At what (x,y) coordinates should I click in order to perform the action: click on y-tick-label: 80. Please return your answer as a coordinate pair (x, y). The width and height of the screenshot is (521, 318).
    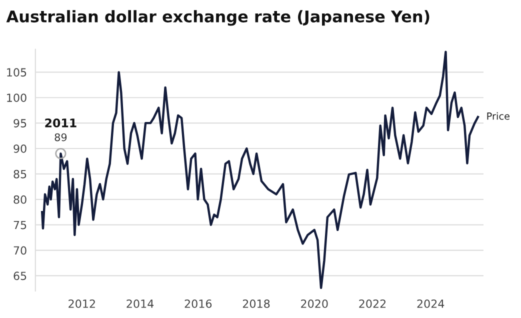
    Looking at the image, I should click on (20, 199).